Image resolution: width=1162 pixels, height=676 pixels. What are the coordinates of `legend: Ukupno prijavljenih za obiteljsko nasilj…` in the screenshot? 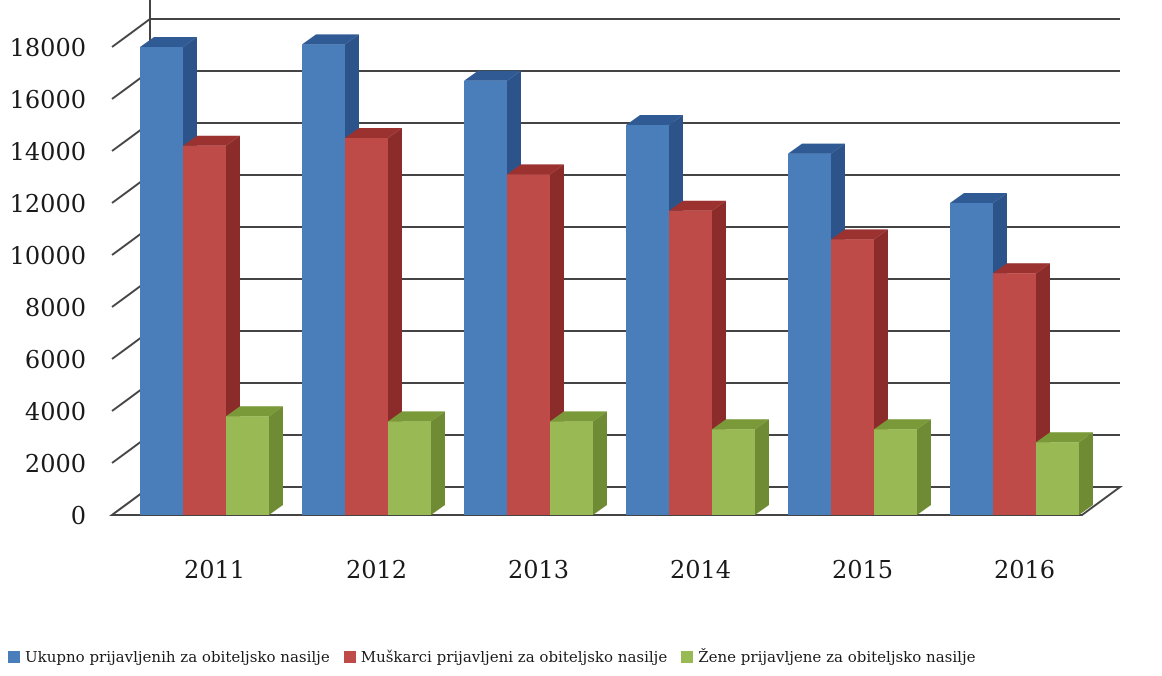 It's located at (581, 657).